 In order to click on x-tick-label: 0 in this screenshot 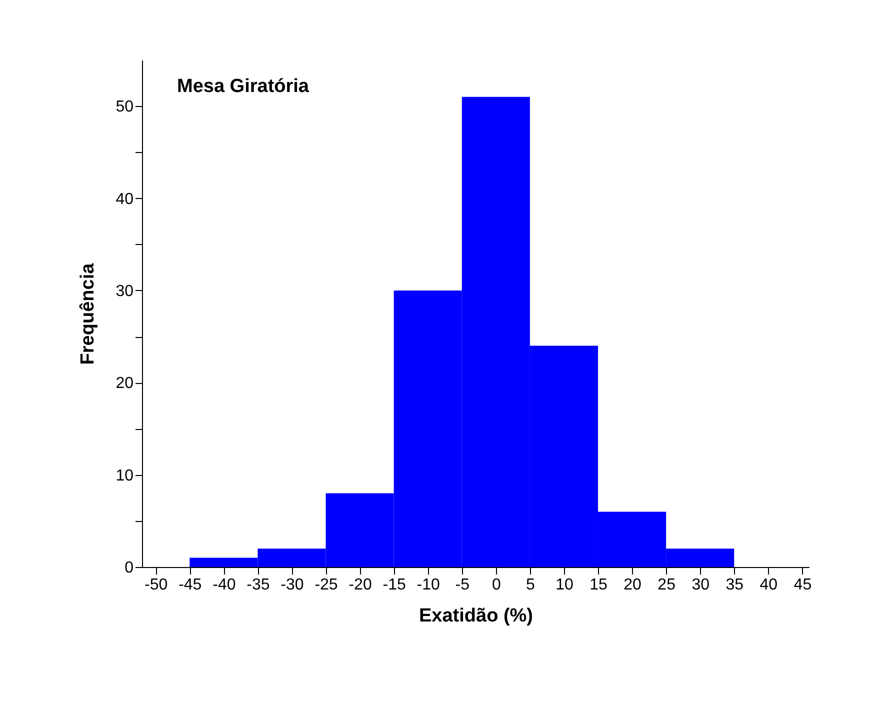, I will do `click(496, 585)`.